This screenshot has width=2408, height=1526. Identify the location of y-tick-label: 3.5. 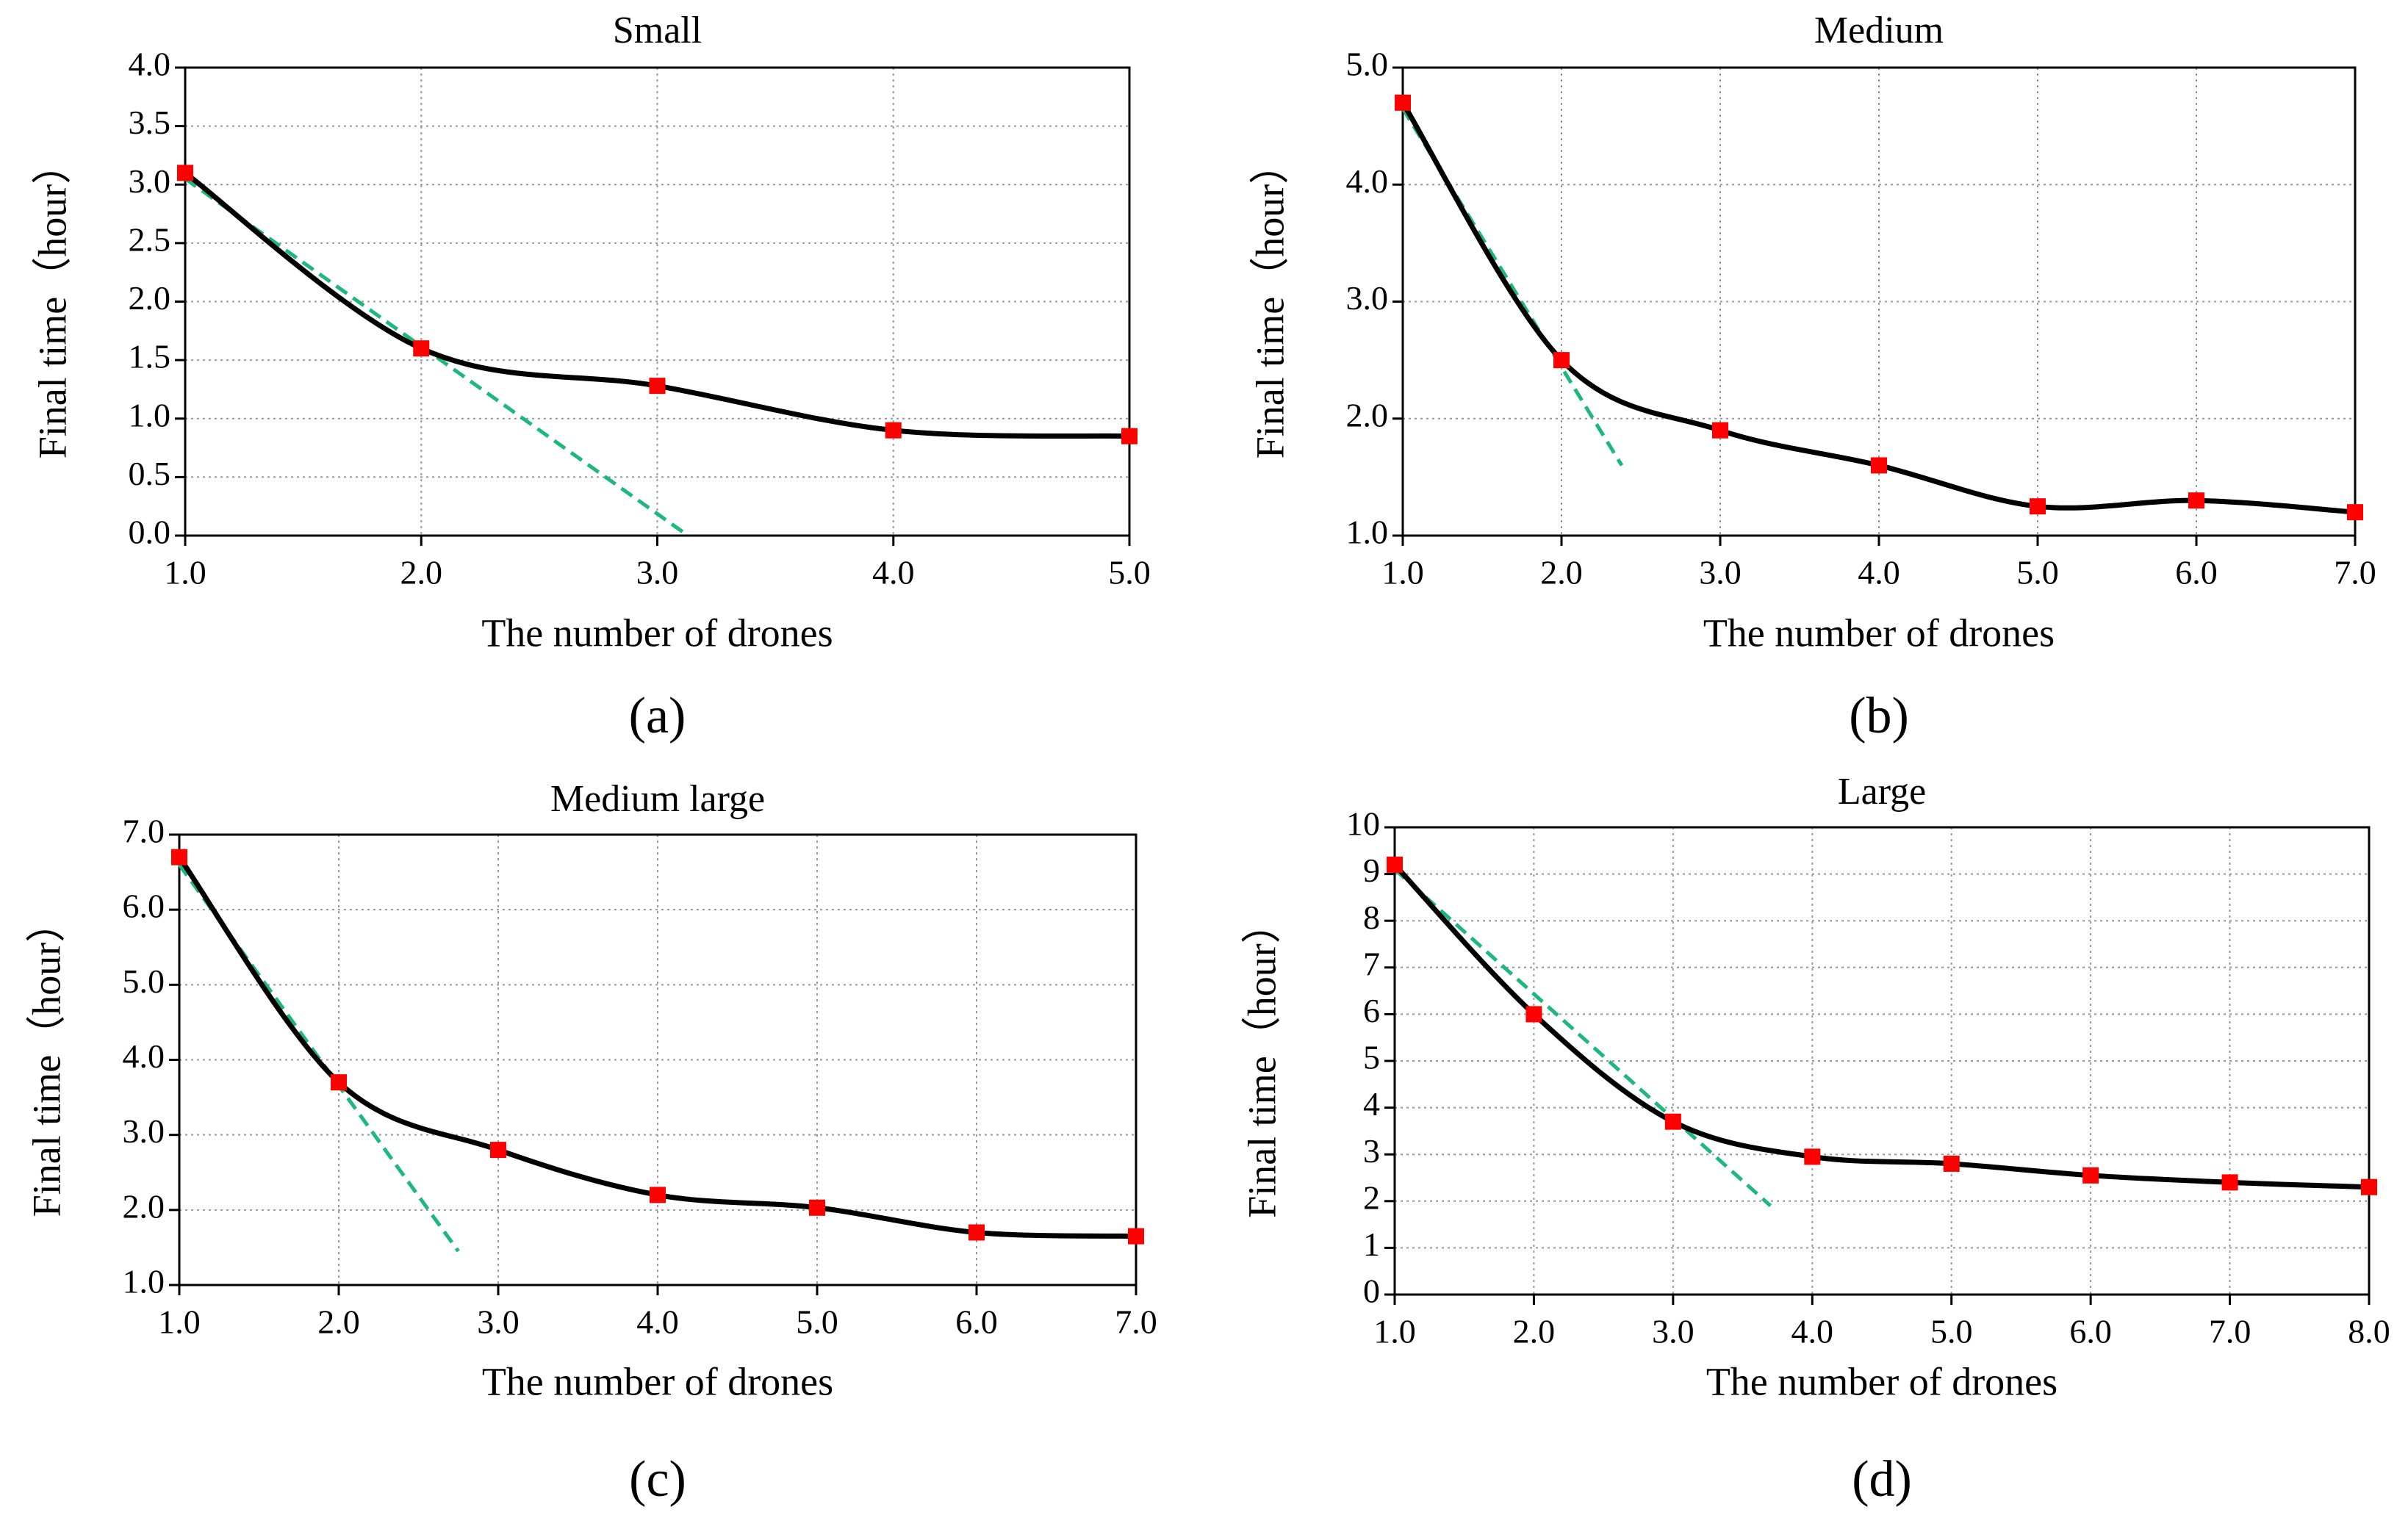
(150, 122).